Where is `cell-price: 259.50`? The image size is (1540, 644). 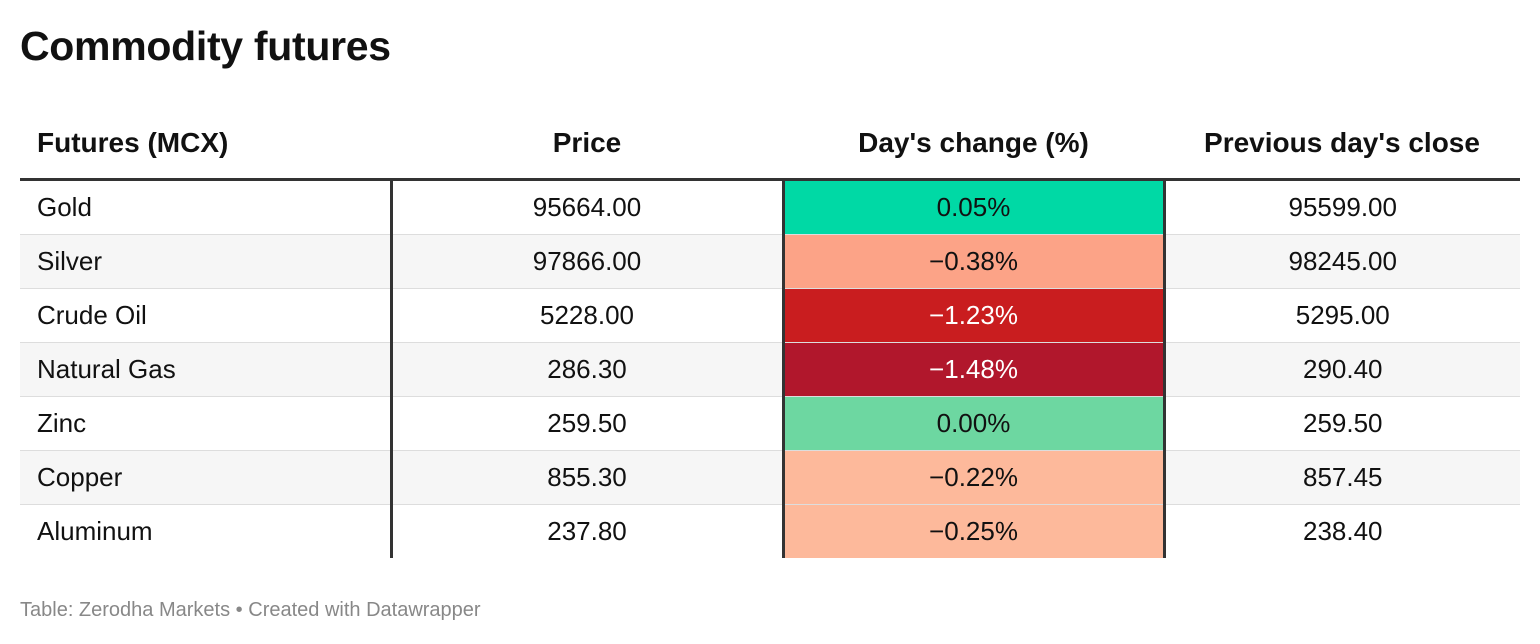 cell-price: 259.50 is located at coordinates (588, 423).